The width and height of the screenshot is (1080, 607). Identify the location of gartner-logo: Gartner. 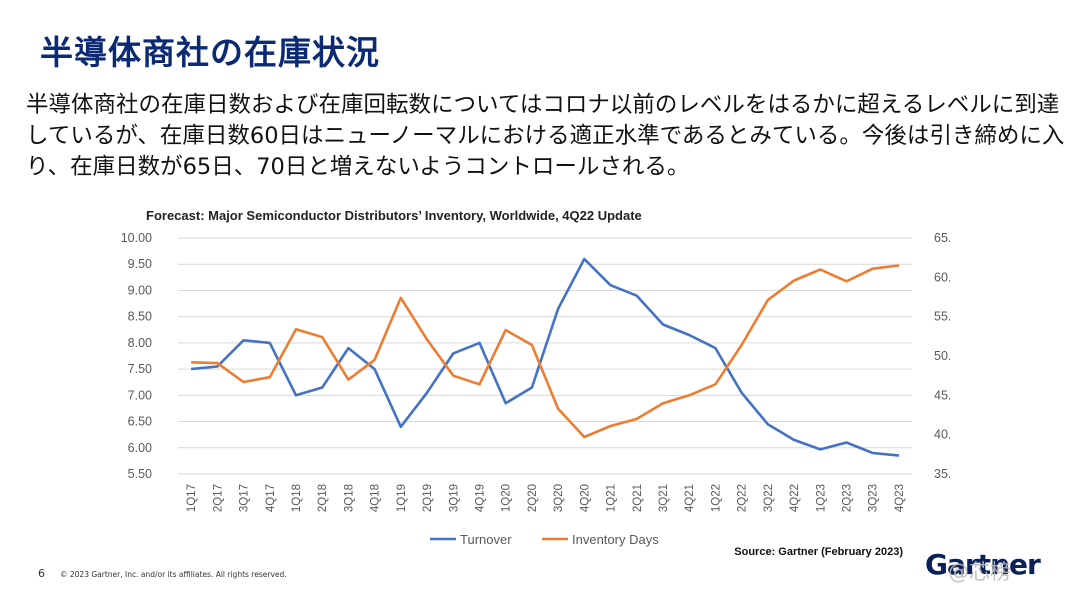
(983, 564).